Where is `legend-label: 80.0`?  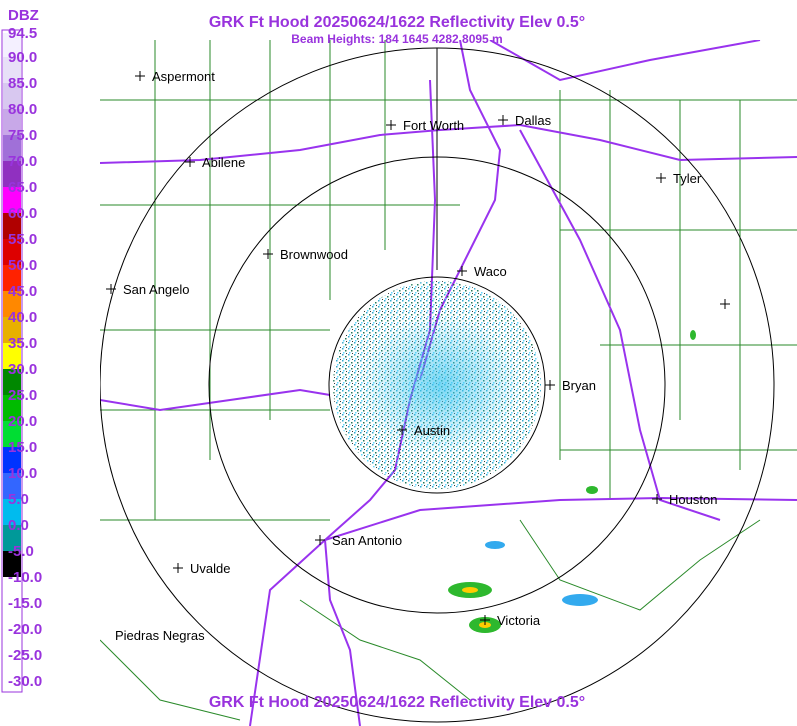 legend-label: 80.0 is located at coordinates (22, 109).